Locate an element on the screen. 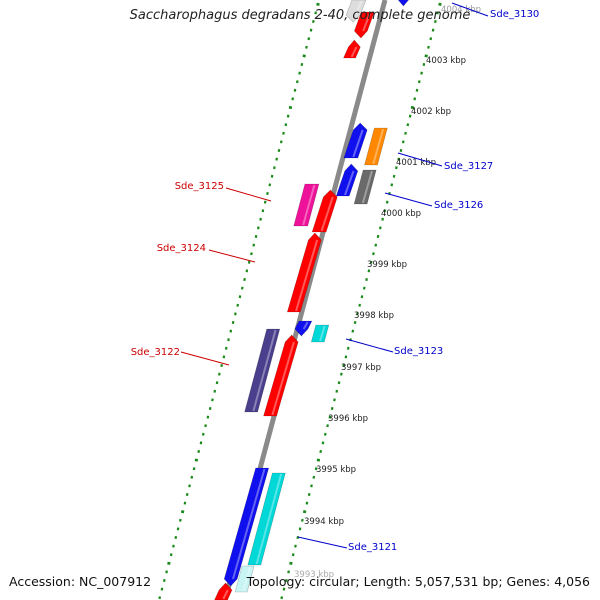  gene-label-sde3130: Sde_3130 is located at coordinates (514, 14).